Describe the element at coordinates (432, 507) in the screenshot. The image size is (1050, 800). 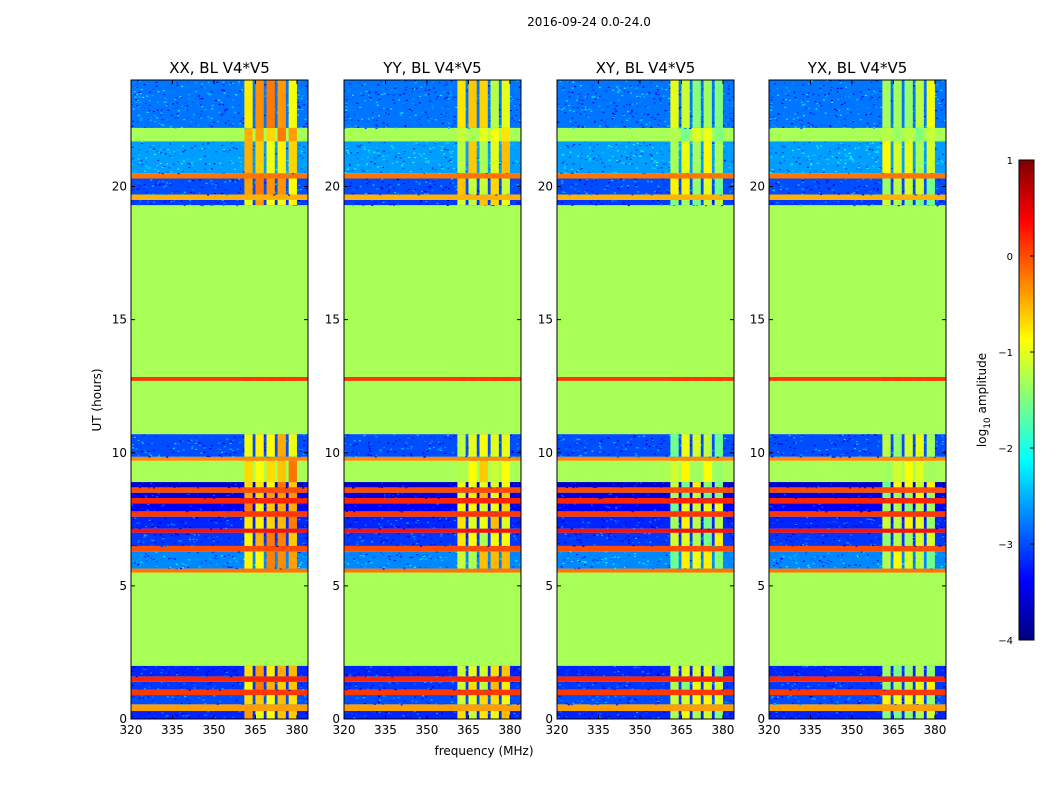
I see `time-block-noise` at that location.